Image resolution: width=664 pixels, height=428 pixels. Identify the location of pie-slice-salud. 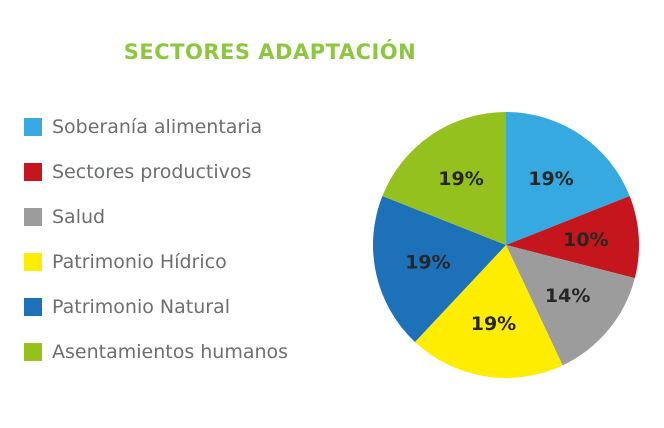
(570, 305).